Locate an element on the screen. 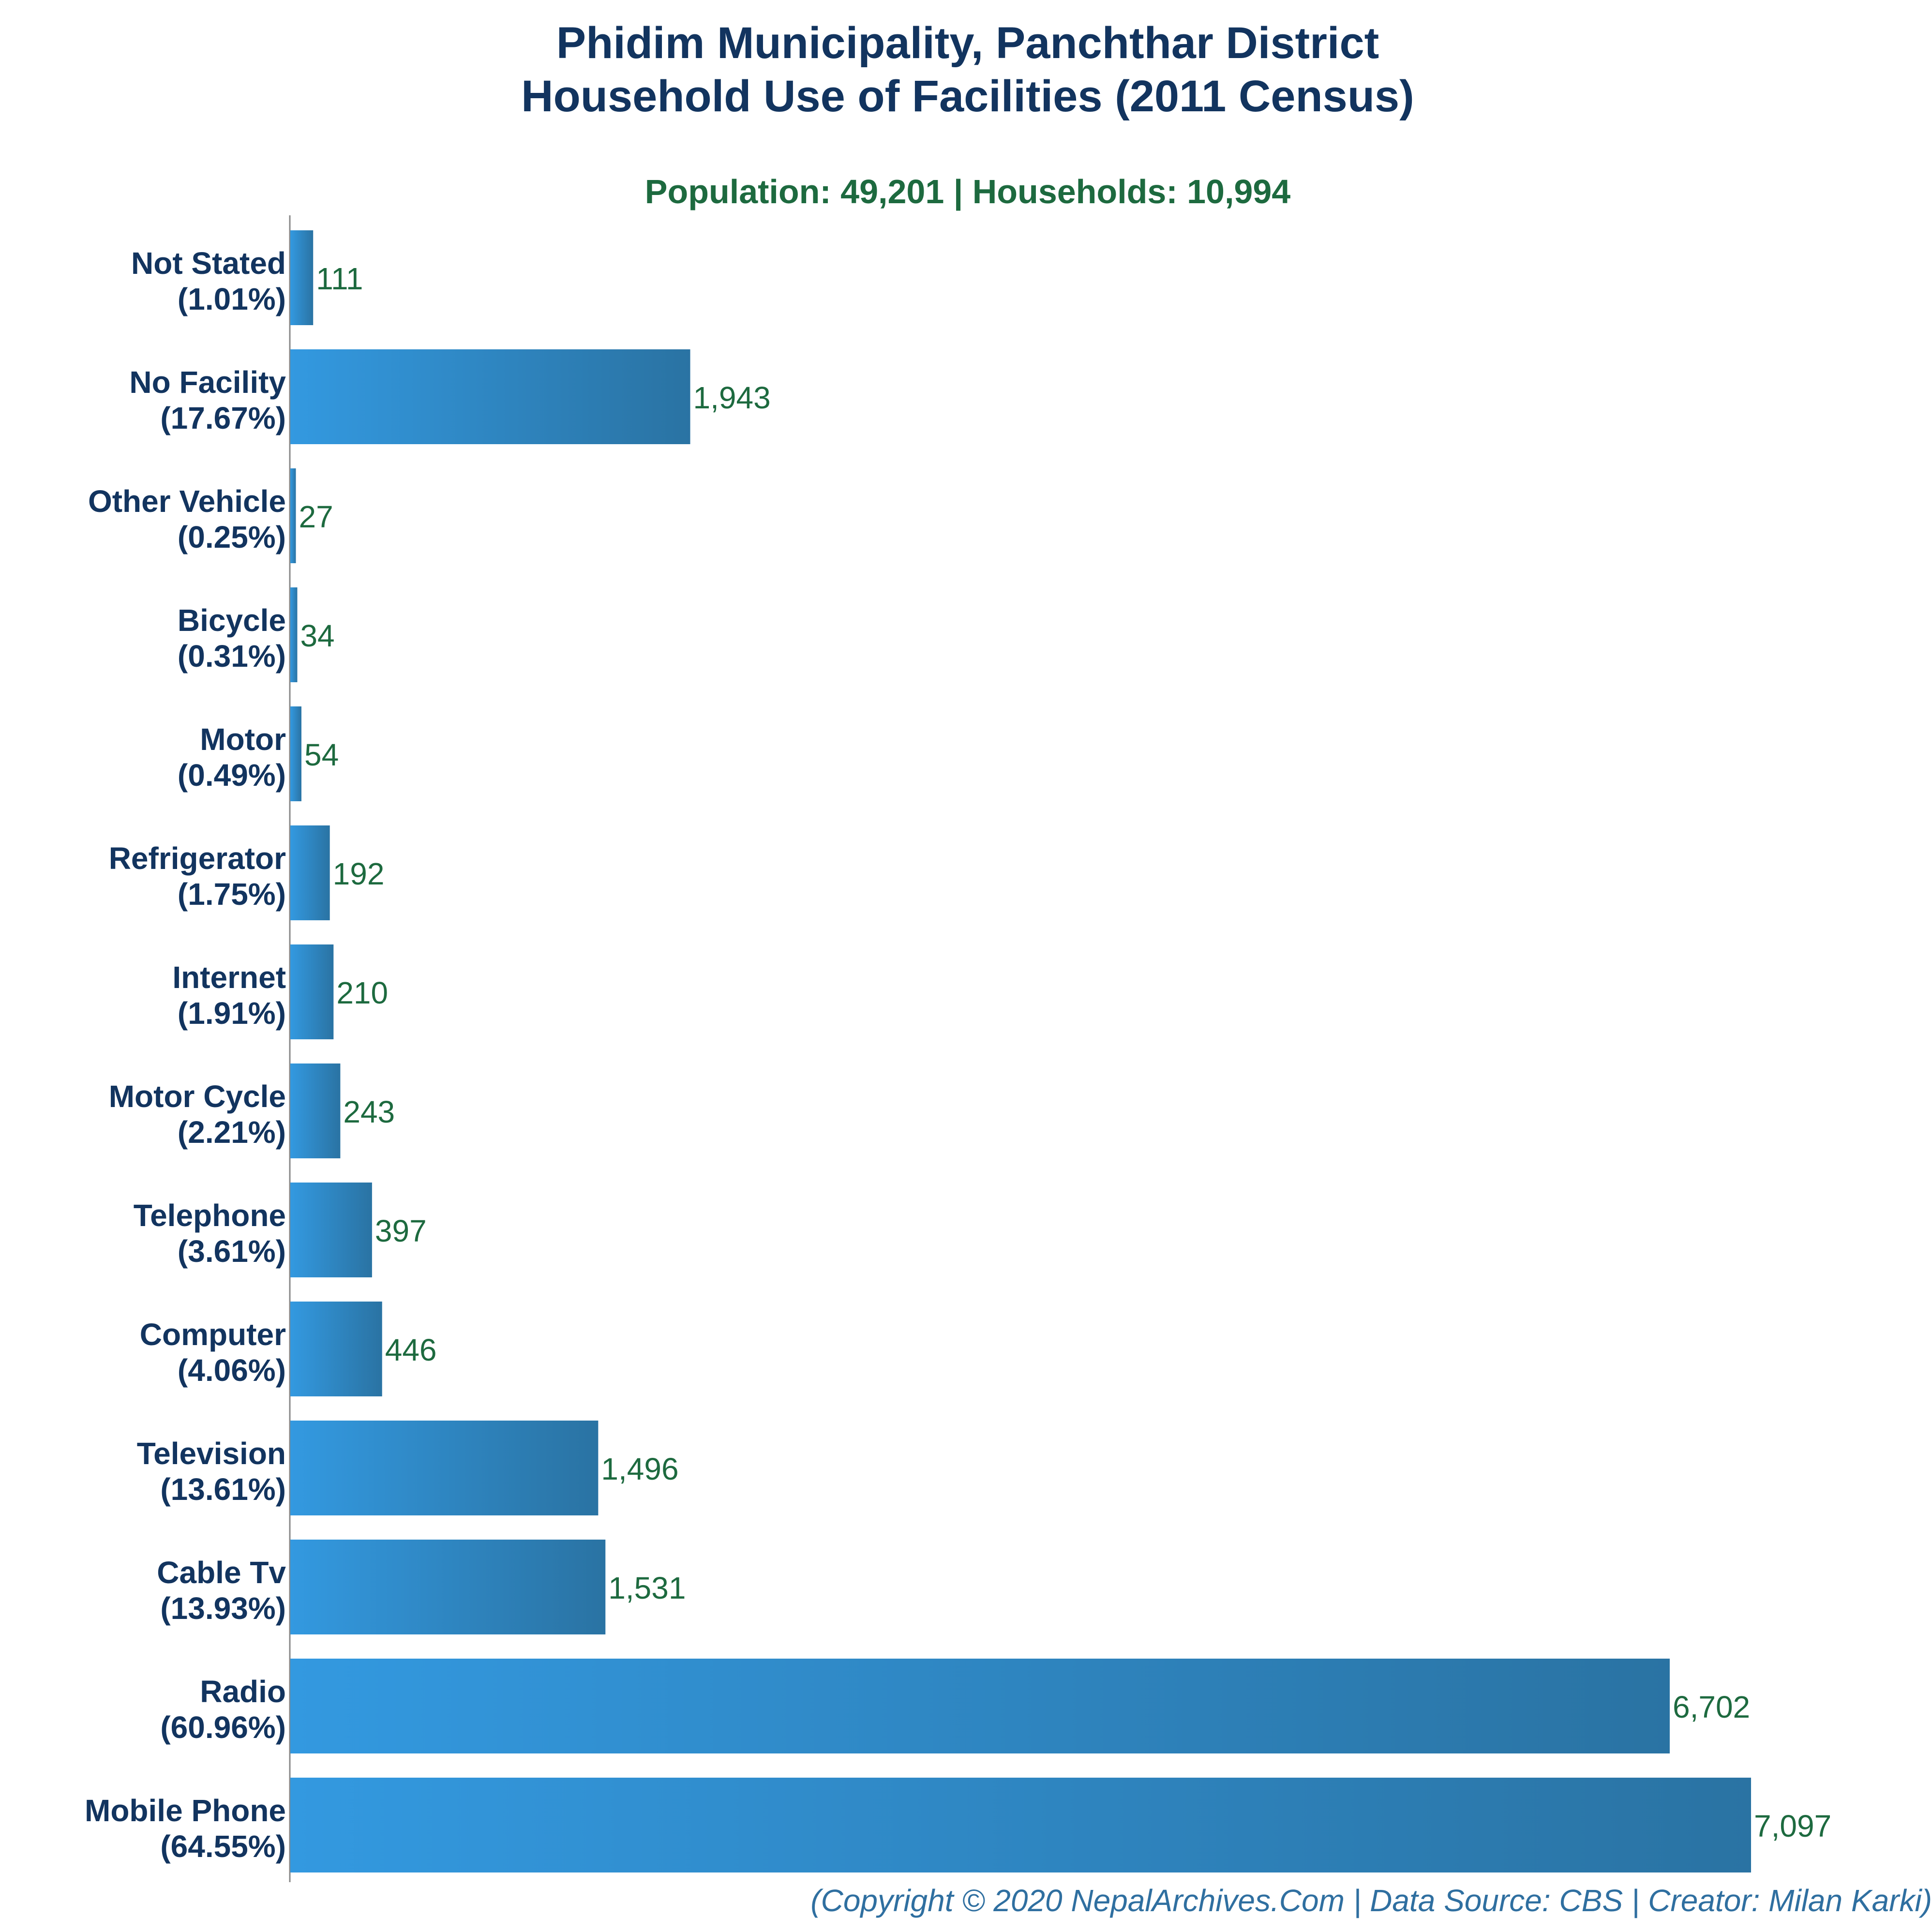 Image resolution: width=1932 pixels, height=1932 pixels. percent-label-radio: (60.96%) is located at coordinates (223, 1727).